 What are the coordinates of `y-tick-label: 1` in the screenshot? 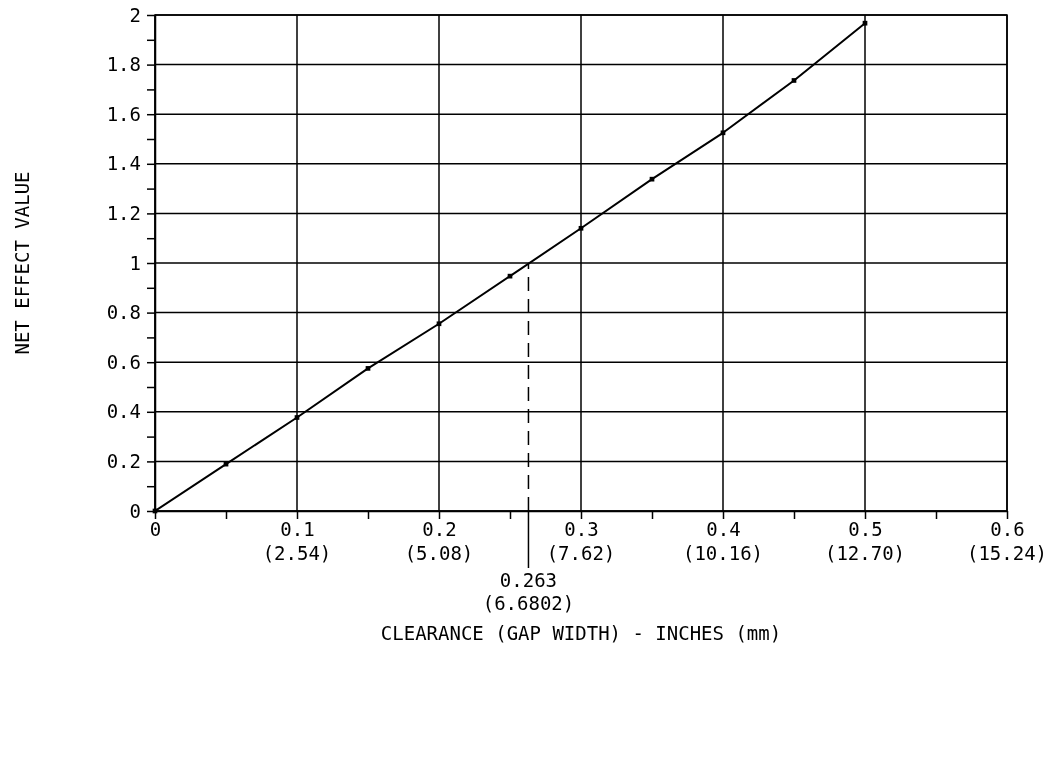 It's located at (135, 262).